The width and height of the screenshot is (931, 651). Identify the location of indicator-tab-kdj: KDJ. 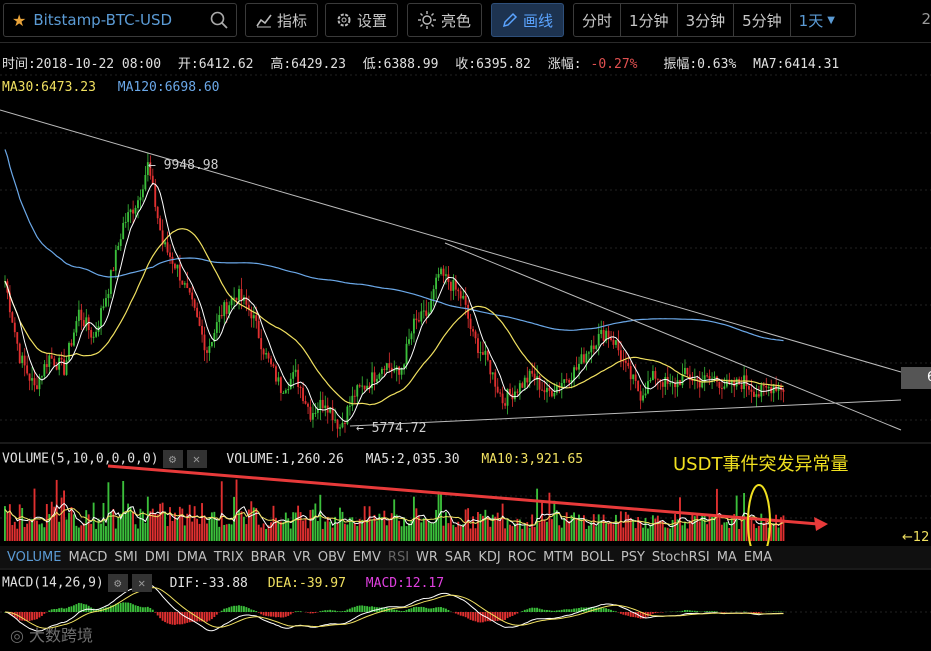
(489, 557).